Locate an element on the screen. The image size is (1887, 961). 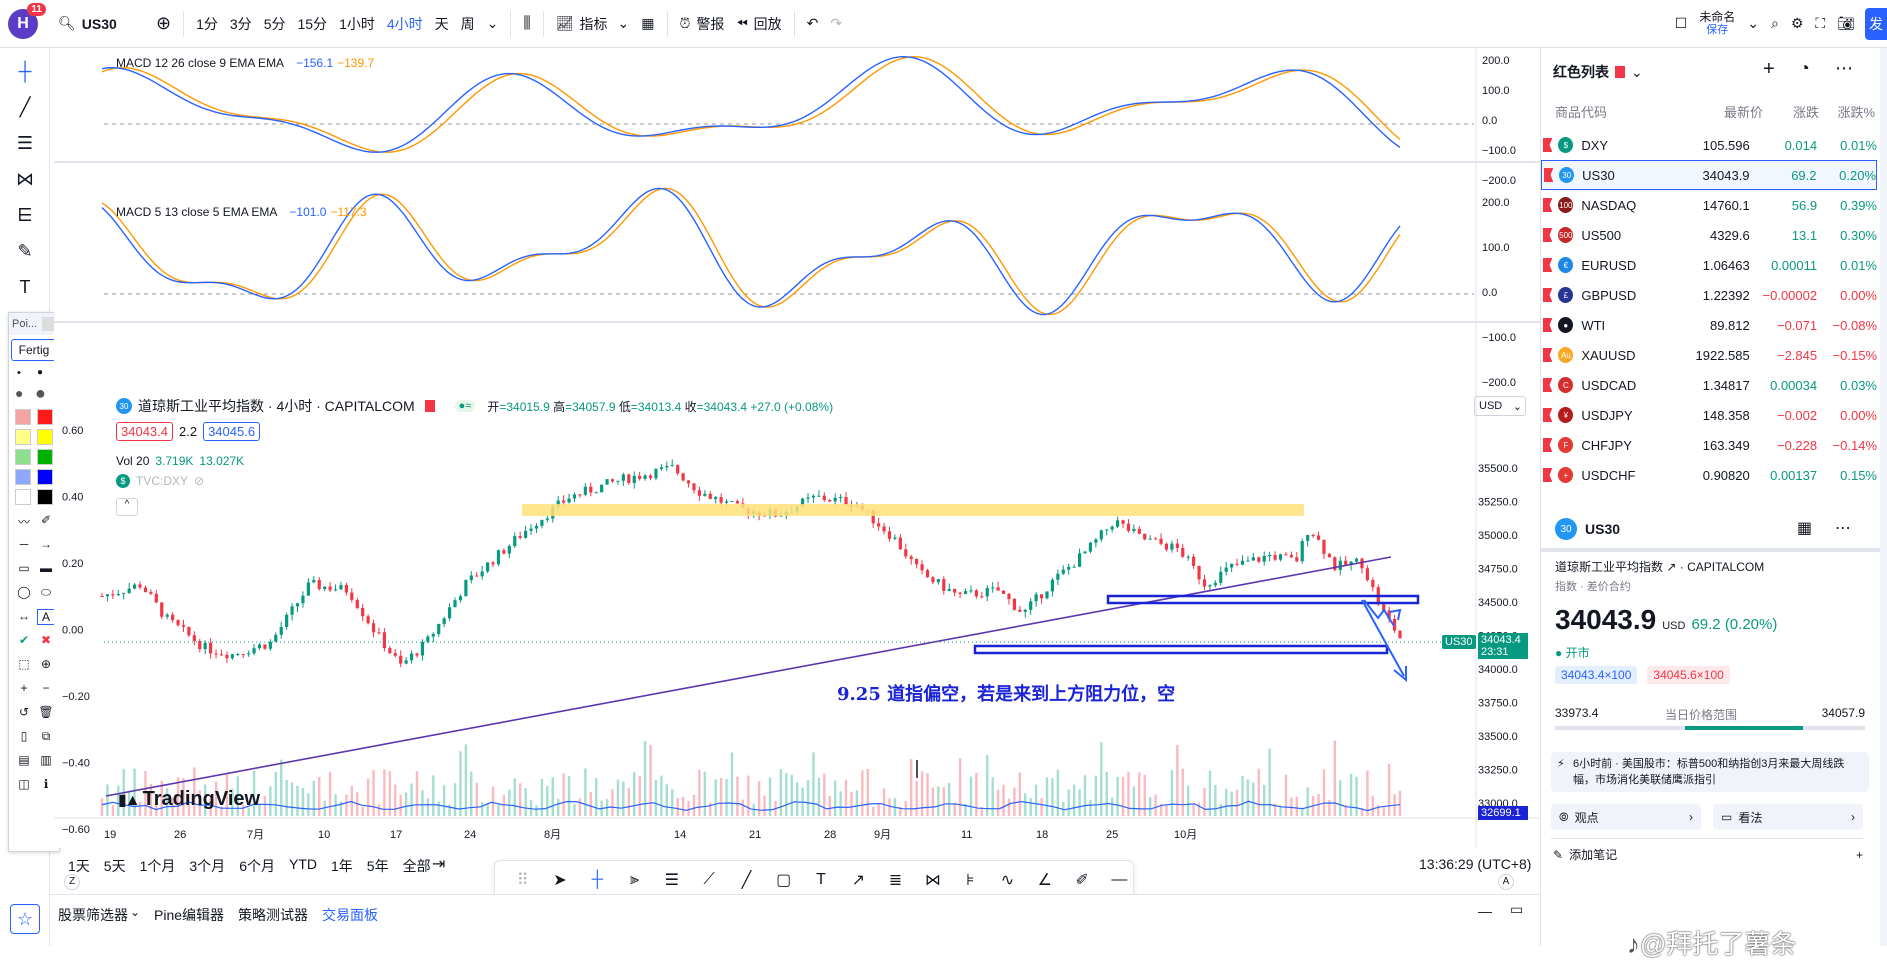
angle-icon: ∠ is located at coordinates (1044, 880).